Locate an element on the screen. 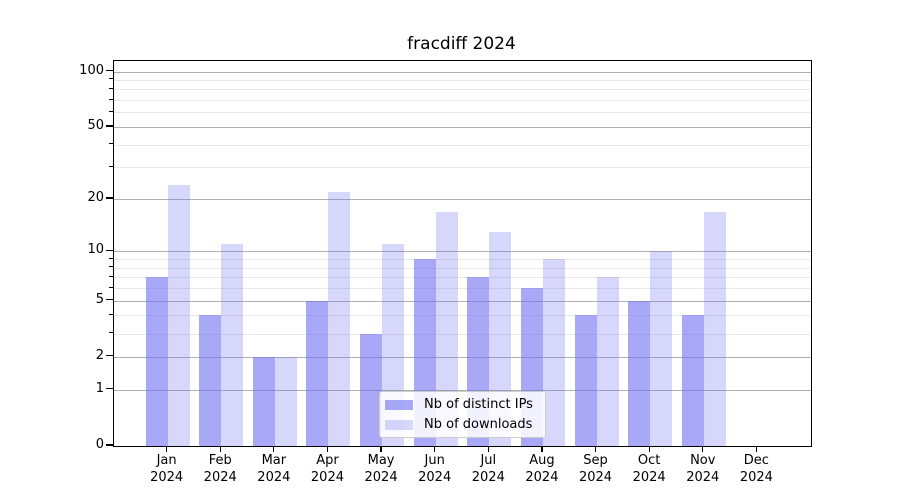 This screenshot has width=900, height=500. bar-feb-2024-downloads is located at coordinates (232, 345).